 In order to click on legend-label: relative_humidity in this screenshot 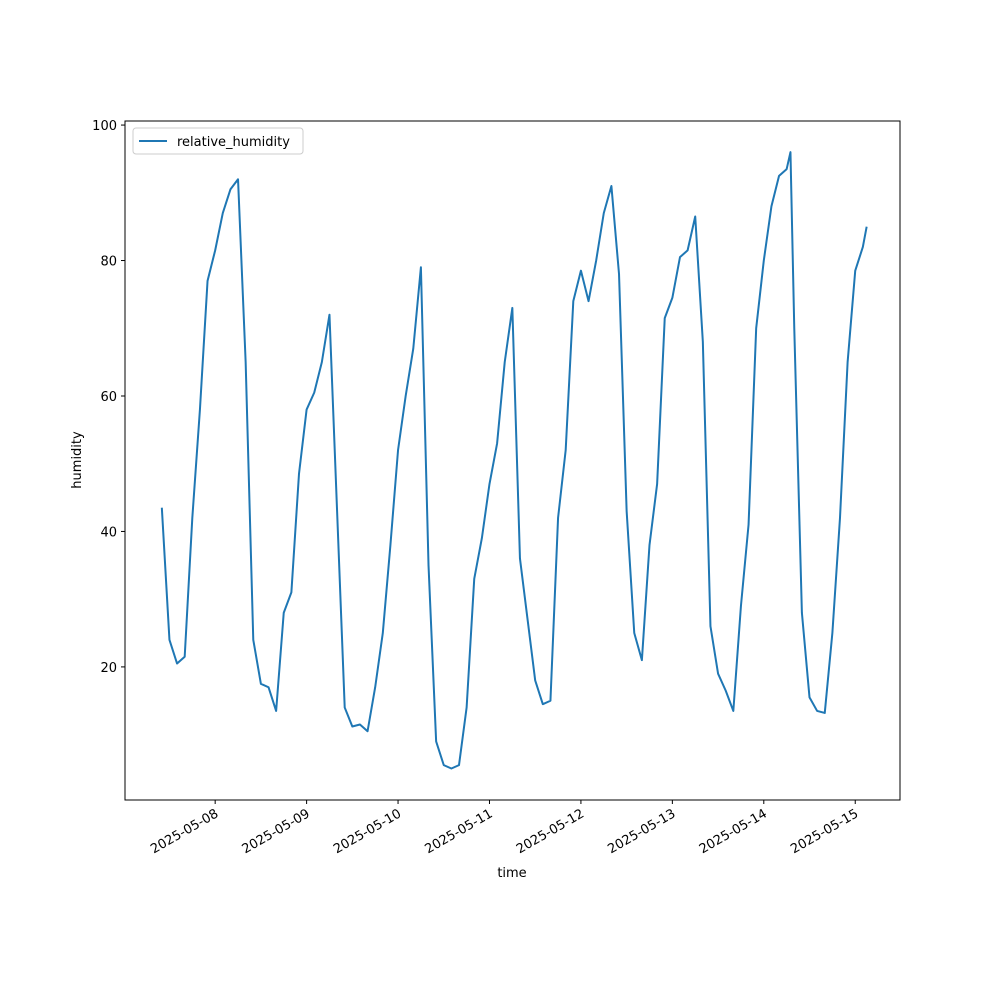, I will do `click(233, 142)`.